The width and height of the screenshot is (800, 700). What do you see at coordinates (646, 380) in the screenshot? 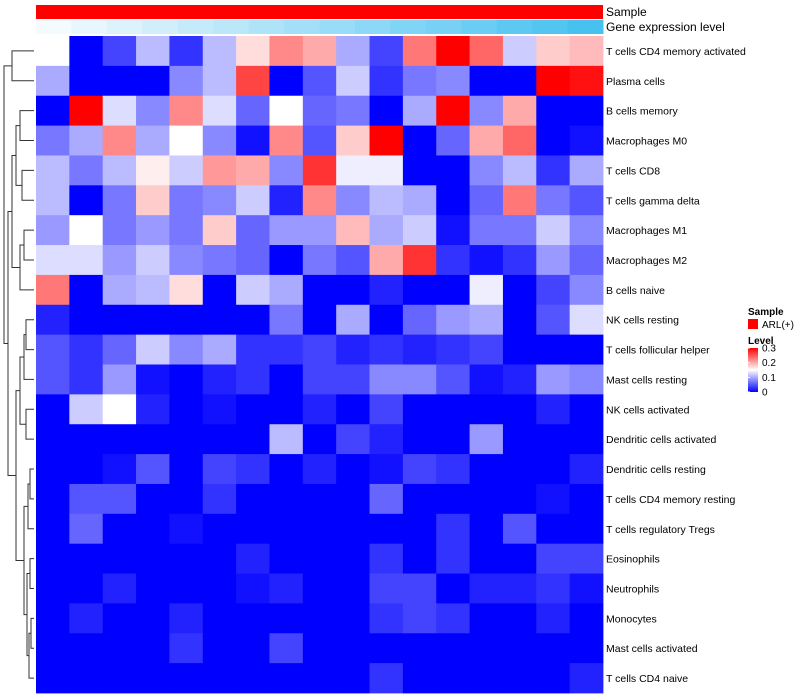
I see `row-label: Mast cells resting` at bounding box center [646, 380].